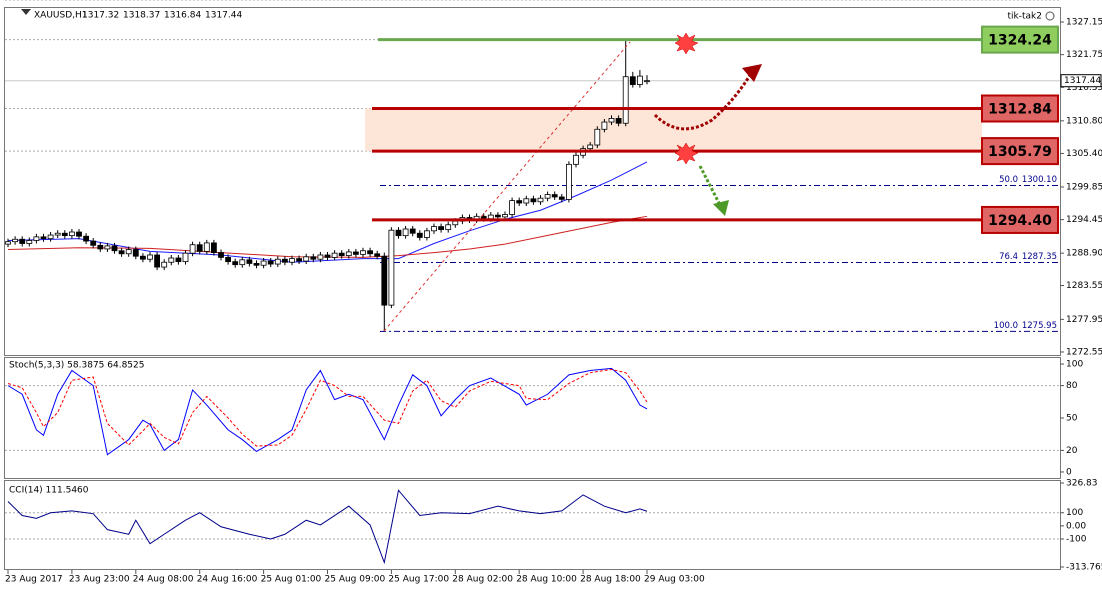 The image size is (1102, 592). I want to click on y-tick-label: 1277.95, so click(1084, 320).